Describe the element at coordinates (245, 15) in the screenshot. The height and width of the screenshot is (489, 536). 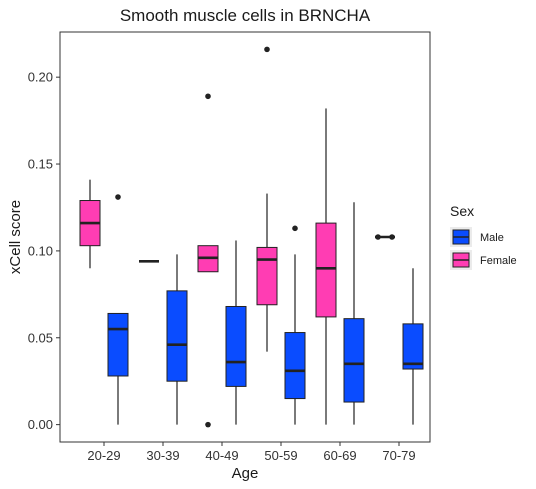
I see `chart-title: Smooth muscle cells in BRNCHA` at that location.